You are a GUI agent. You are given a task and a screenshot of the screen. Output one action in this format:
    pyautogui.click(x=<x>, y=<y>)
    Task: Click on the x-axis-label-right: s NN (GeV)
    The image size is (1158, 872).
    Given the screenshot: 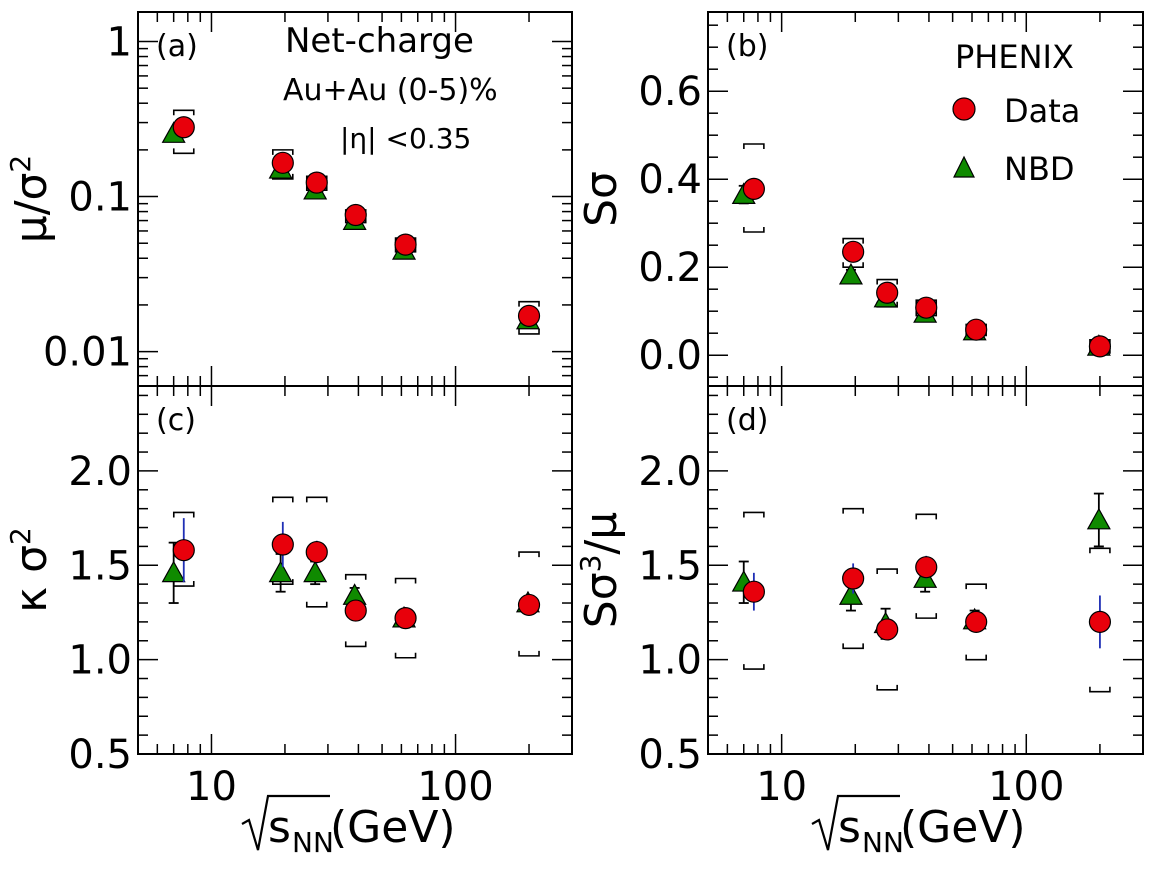 What is the action you would take?
    pyautogui.click(x=918, y=826)
    